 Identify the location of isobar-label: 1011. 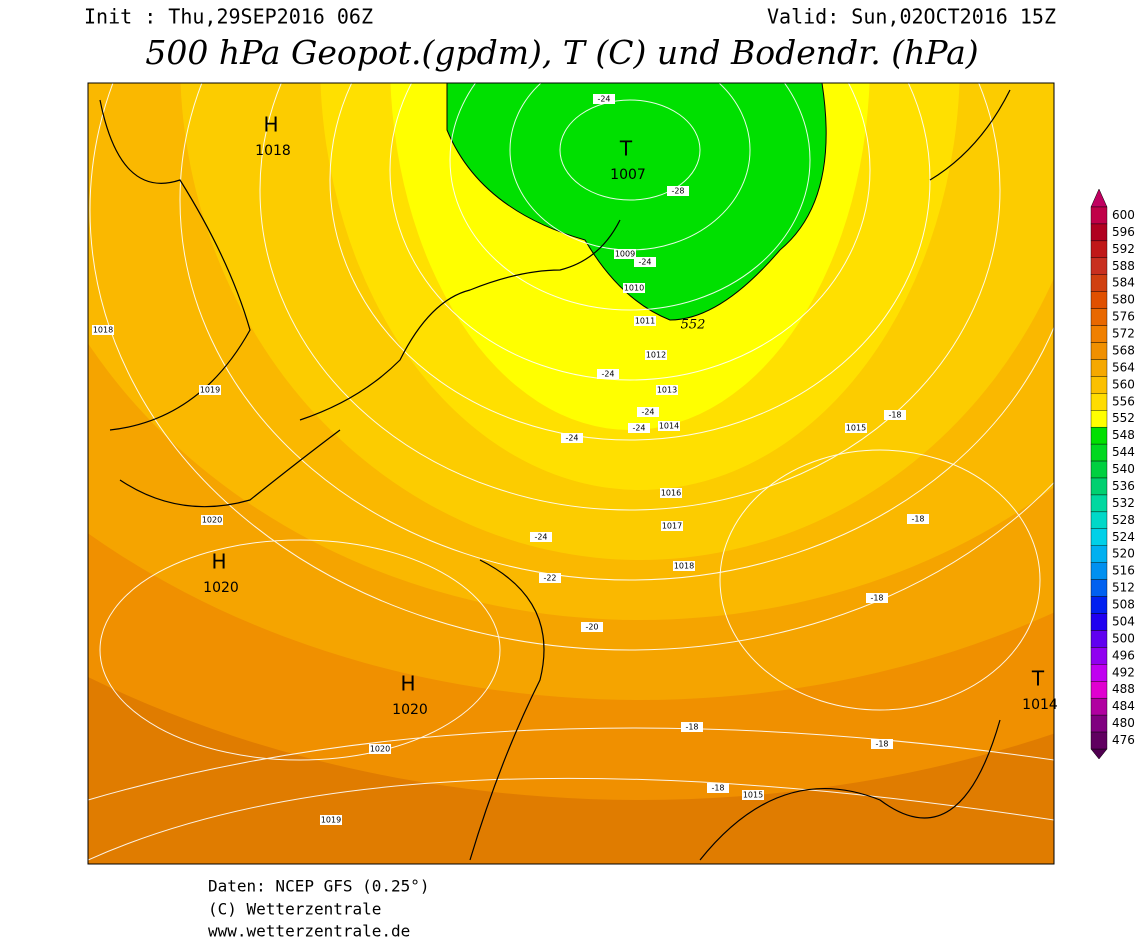
(645, 321).